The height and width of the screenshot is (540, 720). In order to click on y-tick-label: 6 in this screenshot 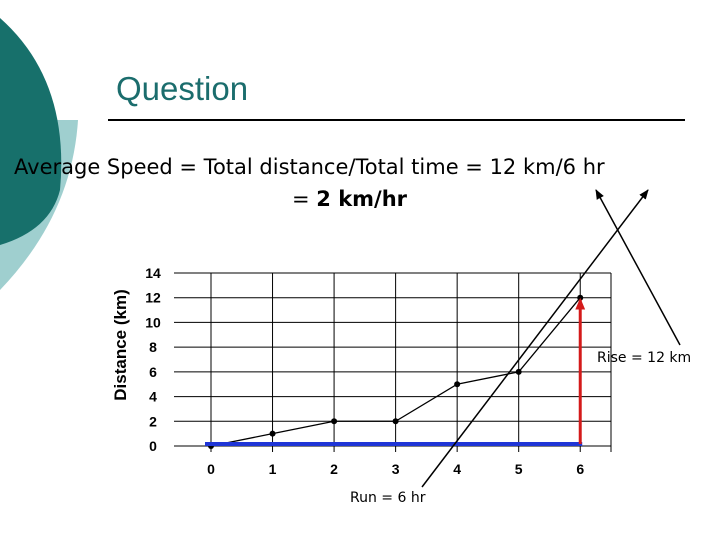, I will do `click(153, 372)`.